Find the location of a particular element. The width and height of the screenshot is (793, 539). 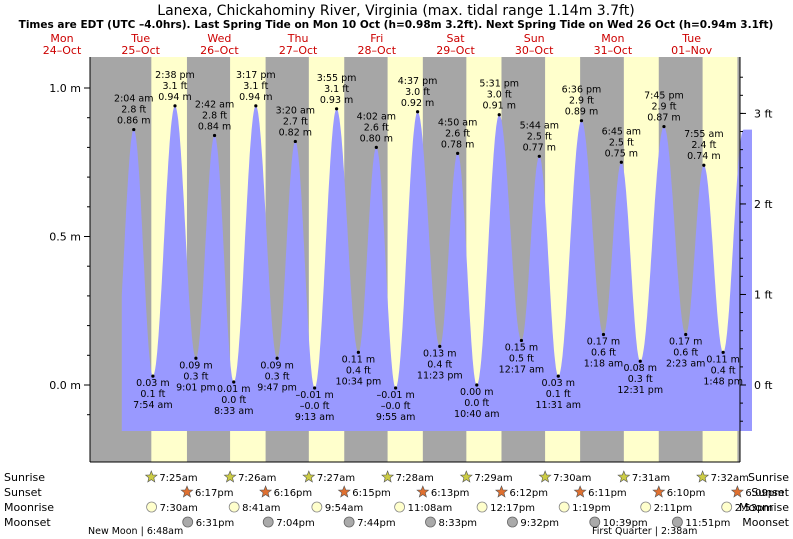

tide-time-label: 9:13 am is located at coordinates (314, 417).